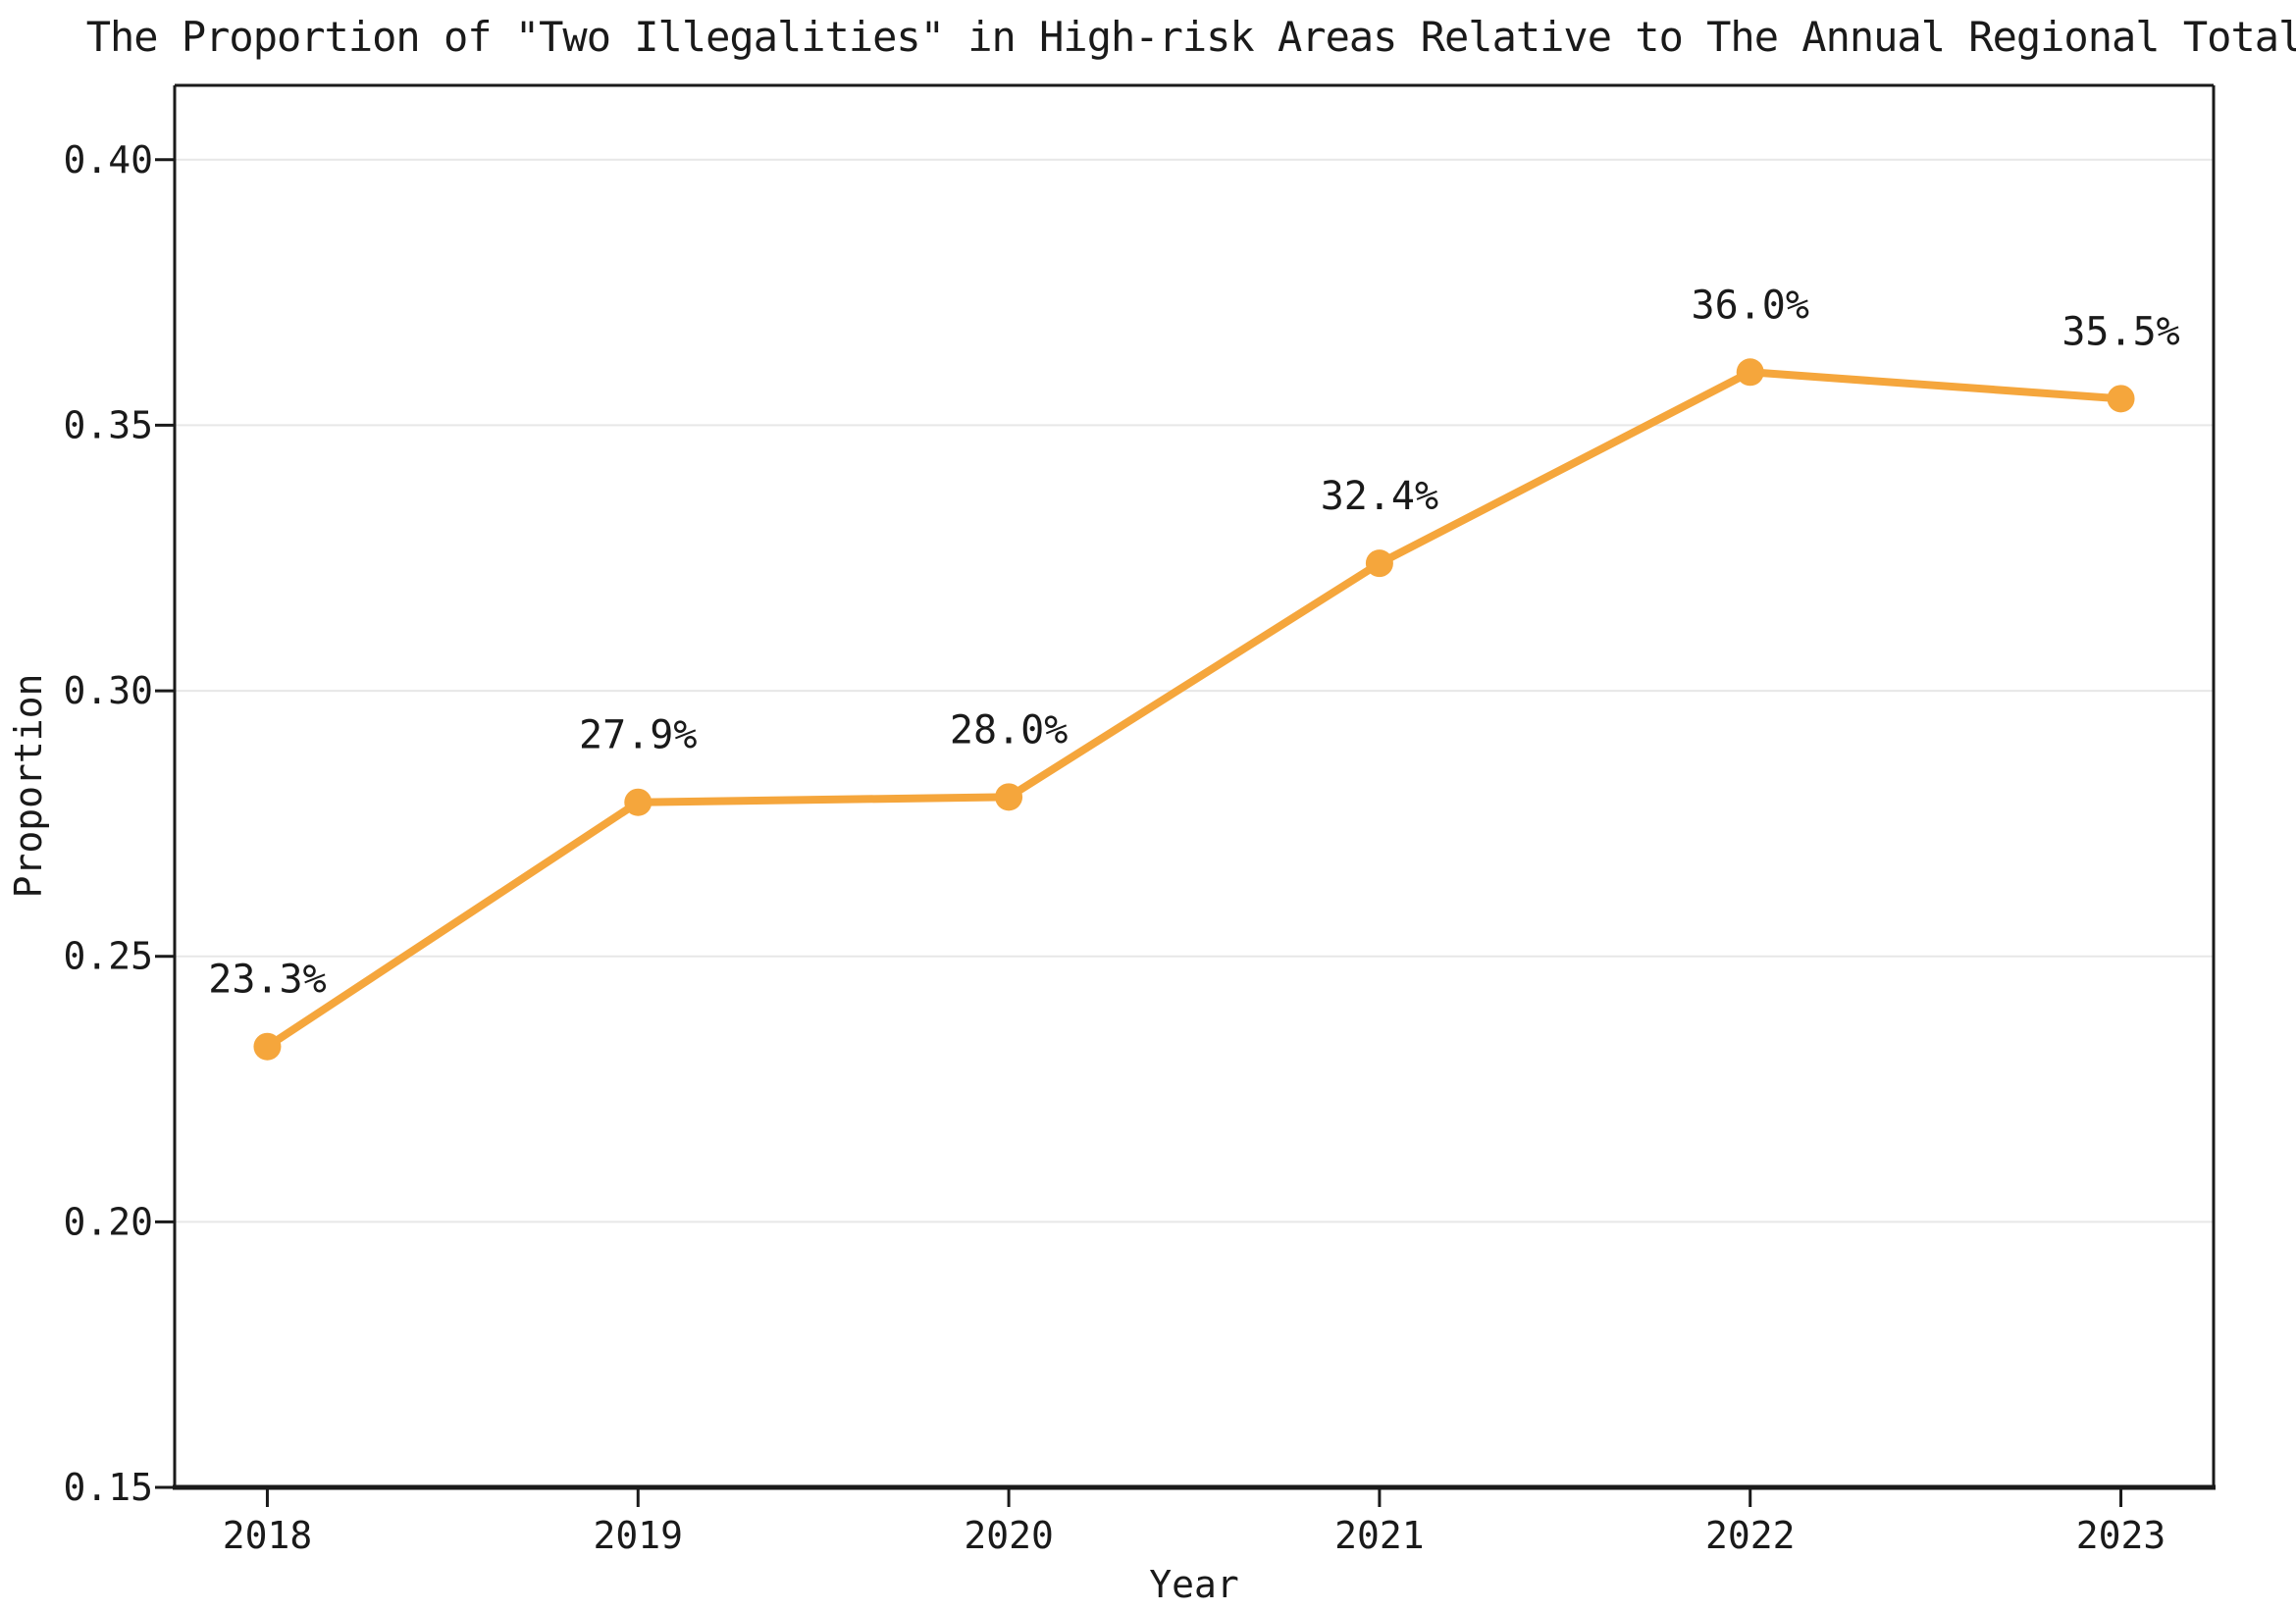 This screenshot has height=1611, width=2296. Describe the element at coordinates (1379, 496) in the screenshot. I see `data-point-label: 32.4%` at that location.